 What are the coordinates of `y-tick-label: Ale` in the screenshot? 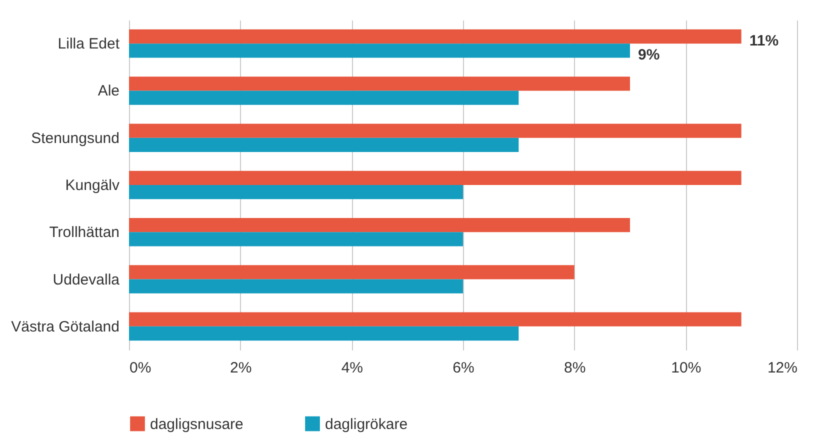 It's located at (109, 91).